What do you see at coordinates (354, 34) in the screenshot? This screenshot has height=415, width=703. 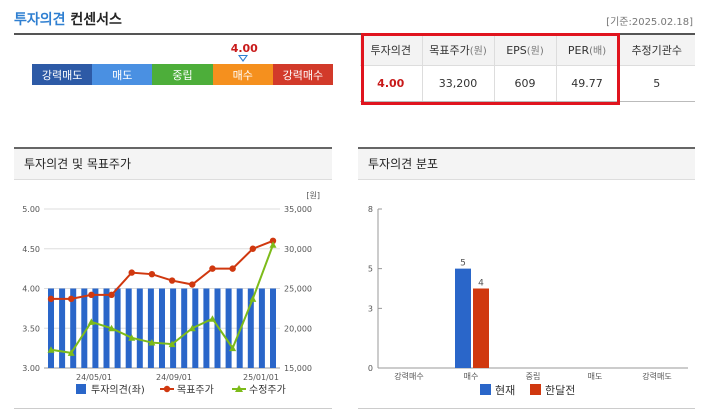 I see `header-divider` at bounding box center [354, 34].